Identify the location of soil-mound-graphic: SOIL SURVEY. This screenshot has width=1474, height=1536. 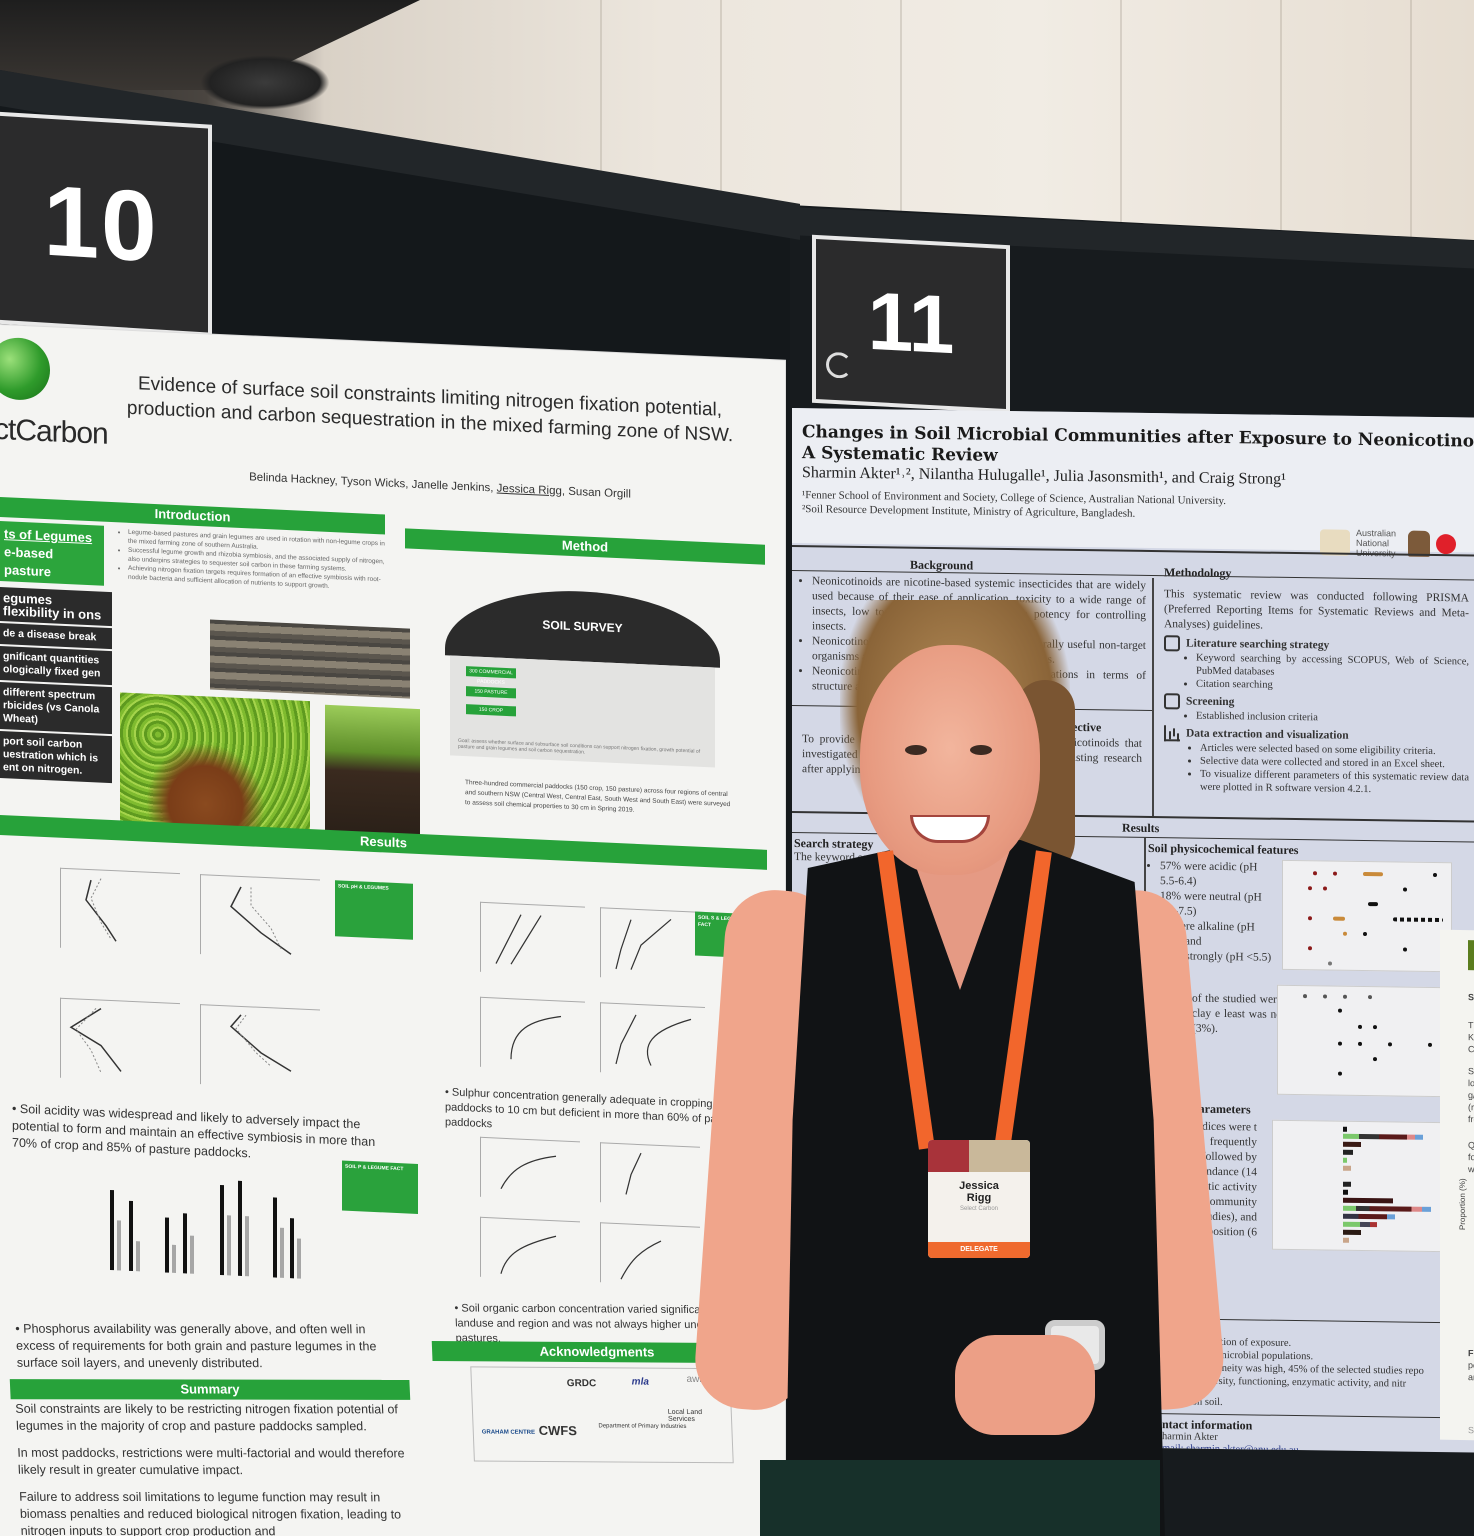
(582, 626).